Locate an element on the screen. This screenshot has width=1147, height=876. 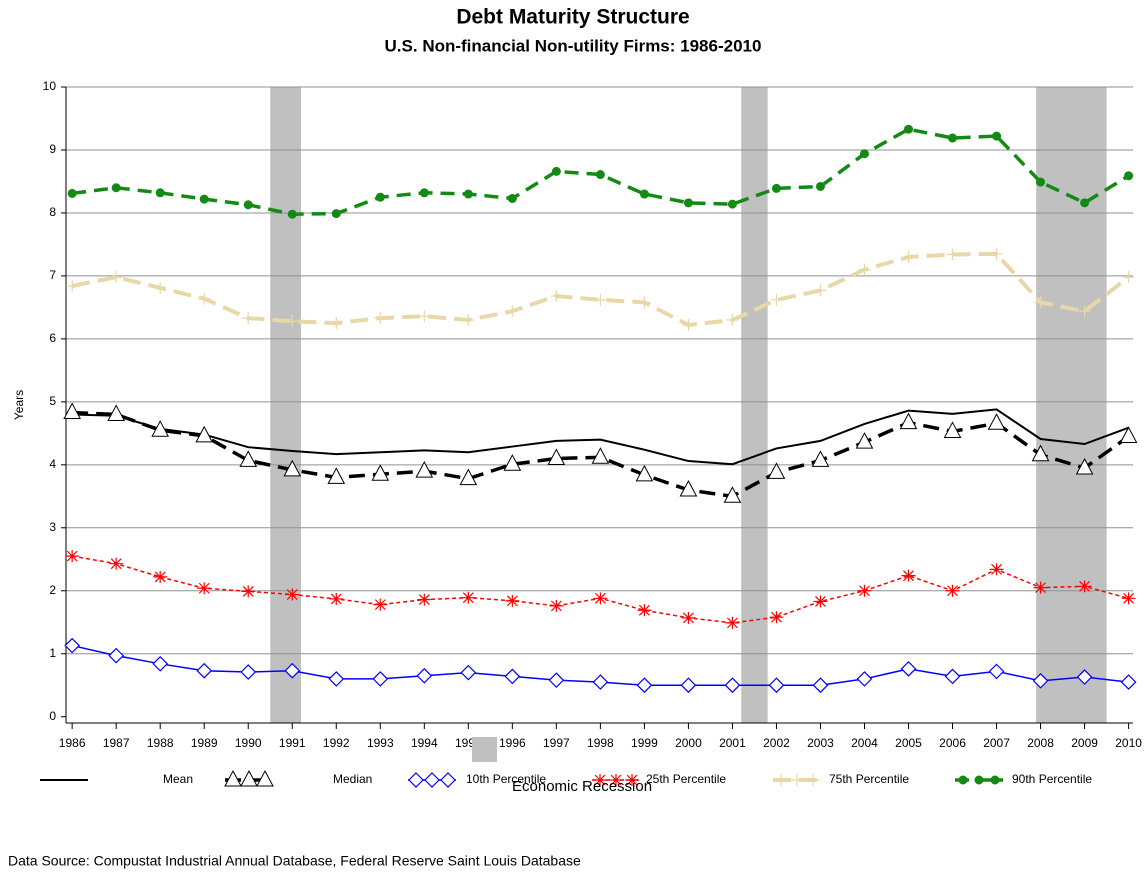
x-tick-label: 2004 is located at coordinates (864, 743).